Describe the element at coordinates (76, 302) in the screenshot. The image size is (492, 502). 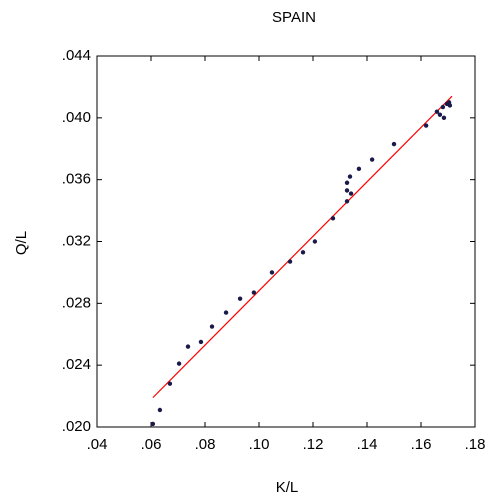
I see `y-tick-label: .028` at that location.